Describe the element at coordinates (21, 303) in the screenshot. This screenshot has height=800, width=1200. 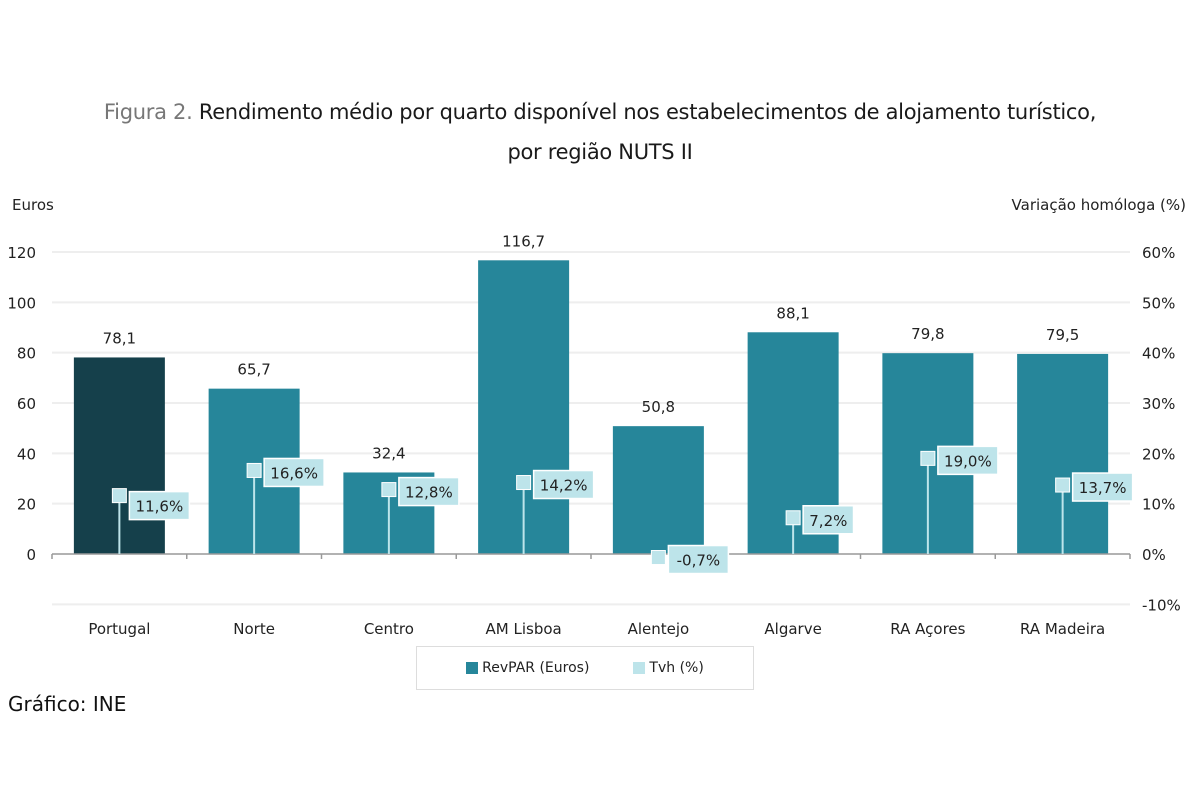
I see `y-left-tick-label: 100` at that location.